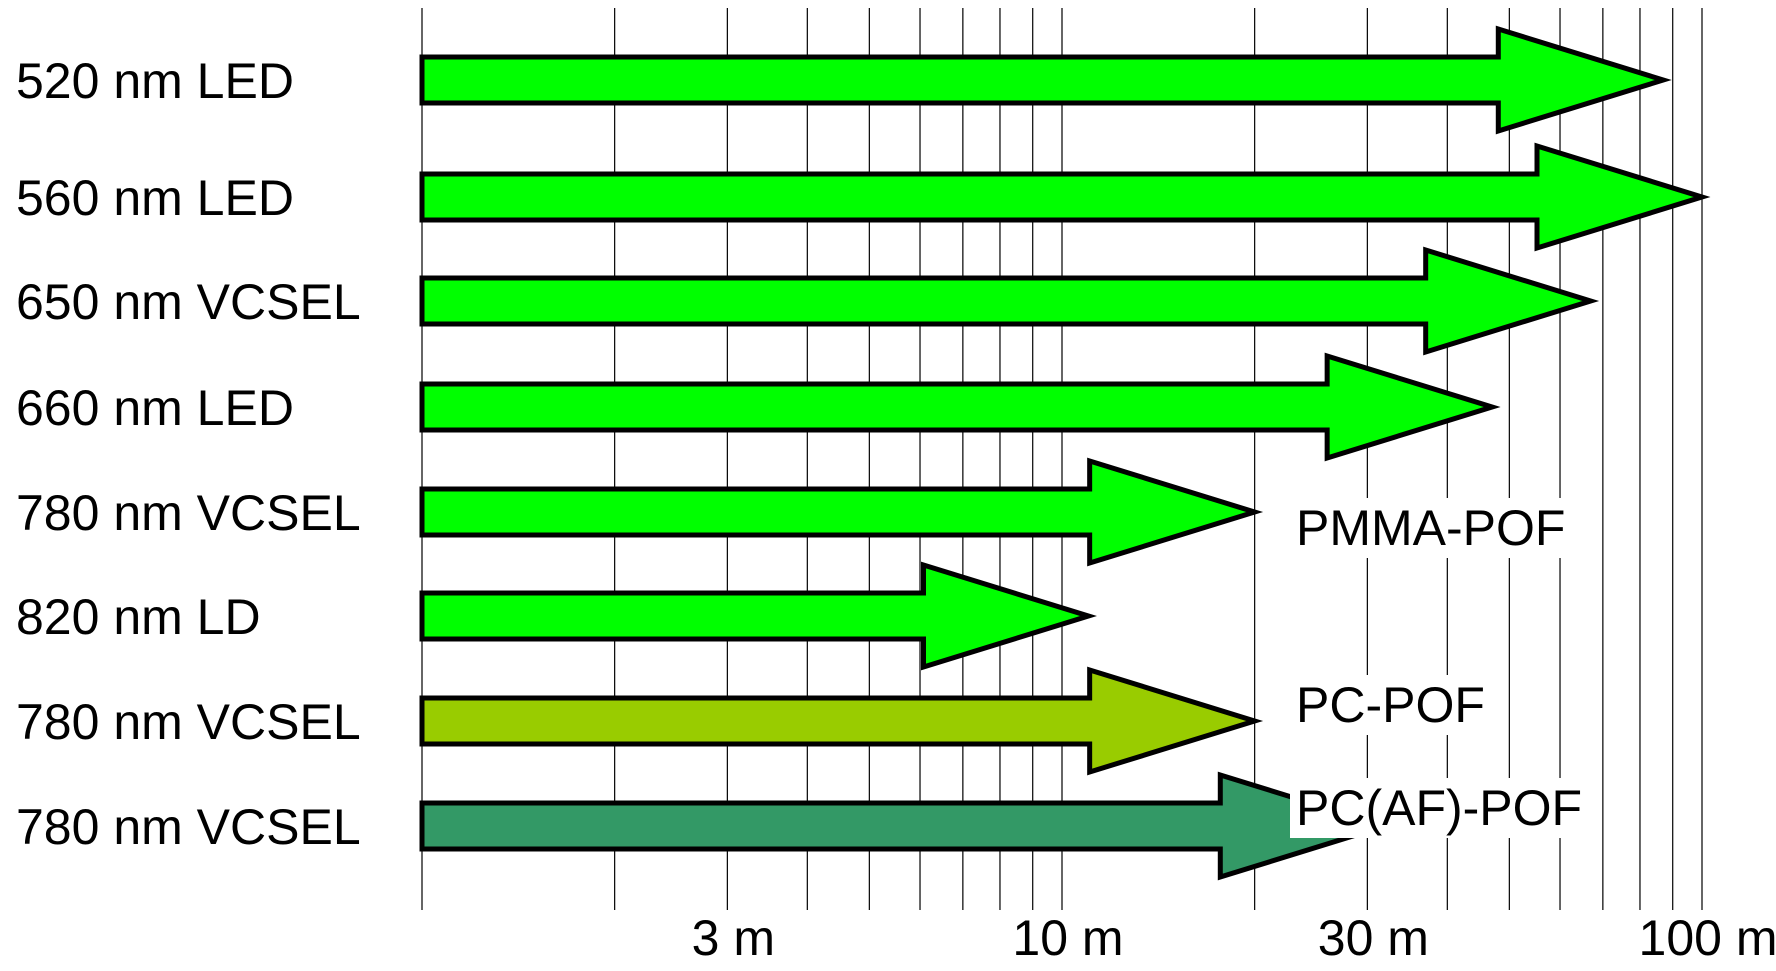 The height and width of the screenshot is (971, 1776). I want to click on group-label: PC-POF, so click(1390, 705).